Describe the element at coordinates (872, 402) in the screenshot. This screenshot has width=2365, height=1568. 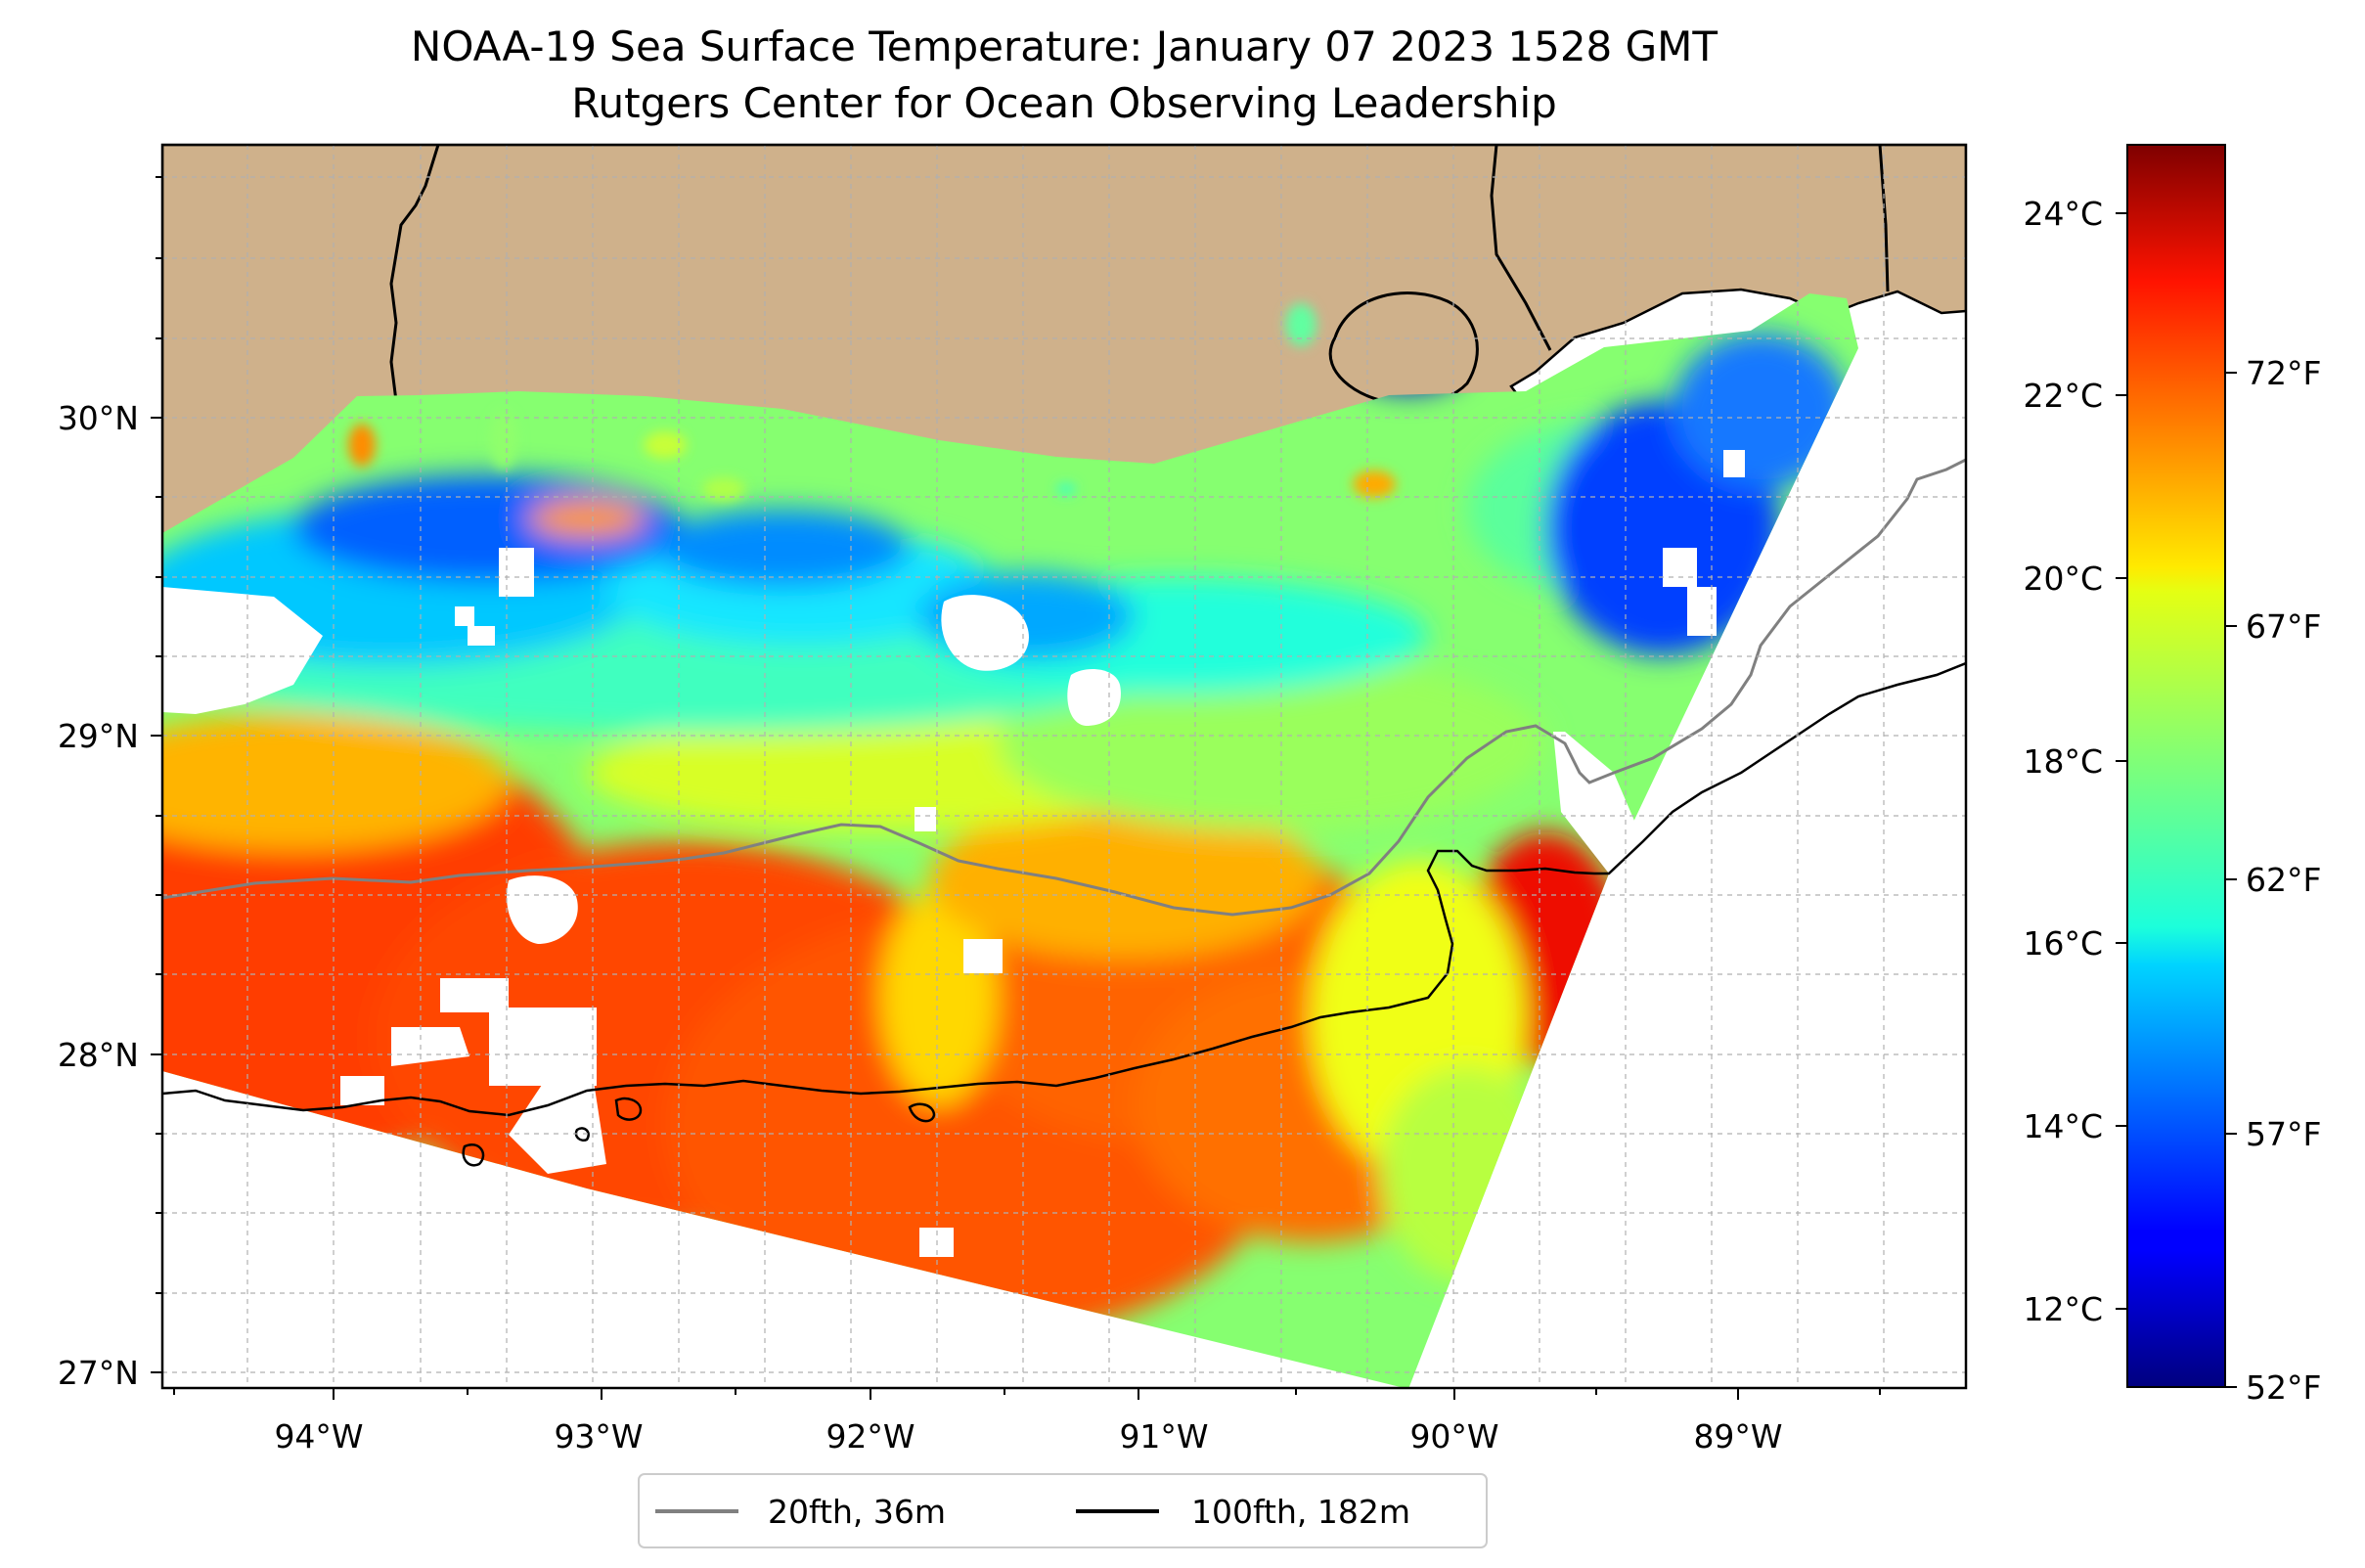
I see `nearshore-sst-fragments` at that location.